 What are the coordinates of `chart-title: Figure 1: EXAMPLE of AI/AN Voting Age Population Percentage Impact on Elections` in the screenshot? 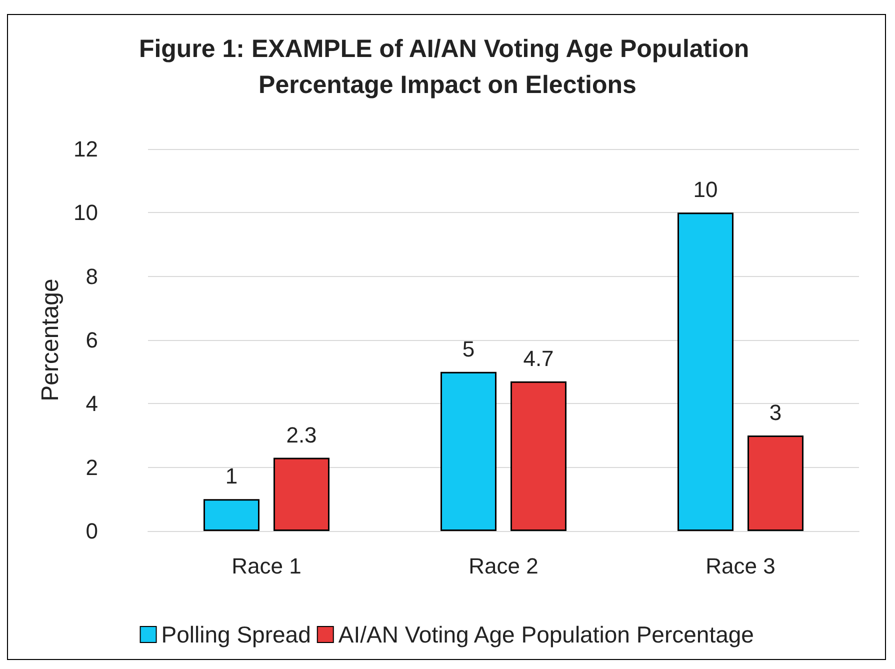 It's located at (447, 67).